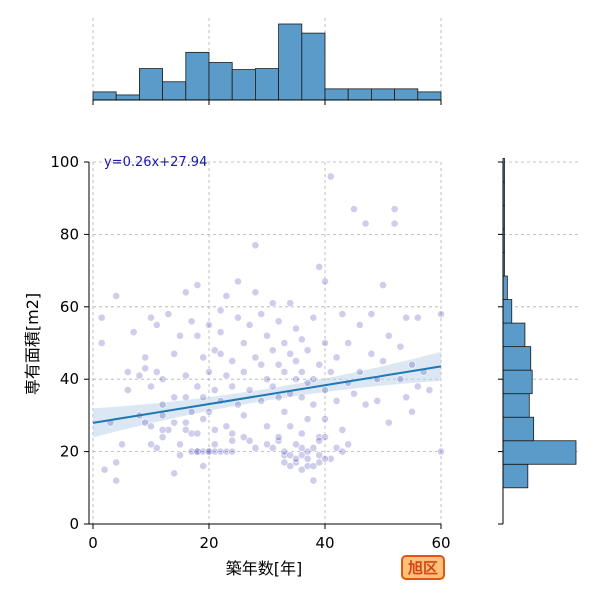  I want to click on regression-line, so click(267, 394).